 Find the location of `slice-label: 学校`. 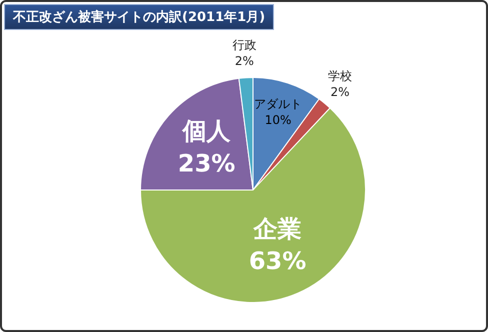

slice-label: 学校 is located at coordinates (340, 75).